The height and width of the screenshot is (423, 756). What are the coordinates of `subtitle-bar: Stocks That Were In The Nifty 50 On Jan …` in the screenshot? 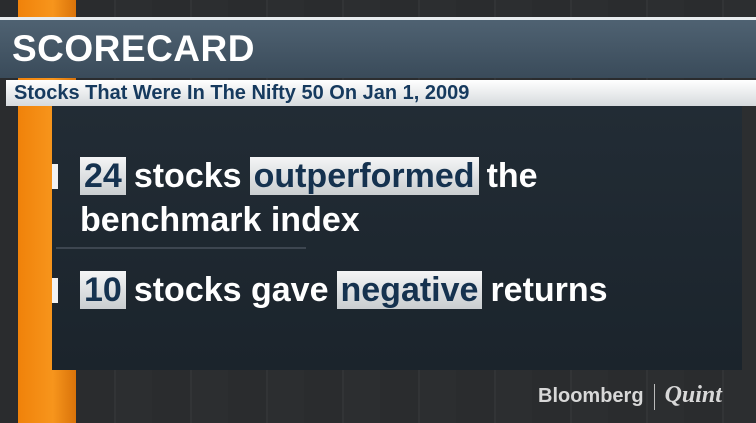 It's located at (381, 93).